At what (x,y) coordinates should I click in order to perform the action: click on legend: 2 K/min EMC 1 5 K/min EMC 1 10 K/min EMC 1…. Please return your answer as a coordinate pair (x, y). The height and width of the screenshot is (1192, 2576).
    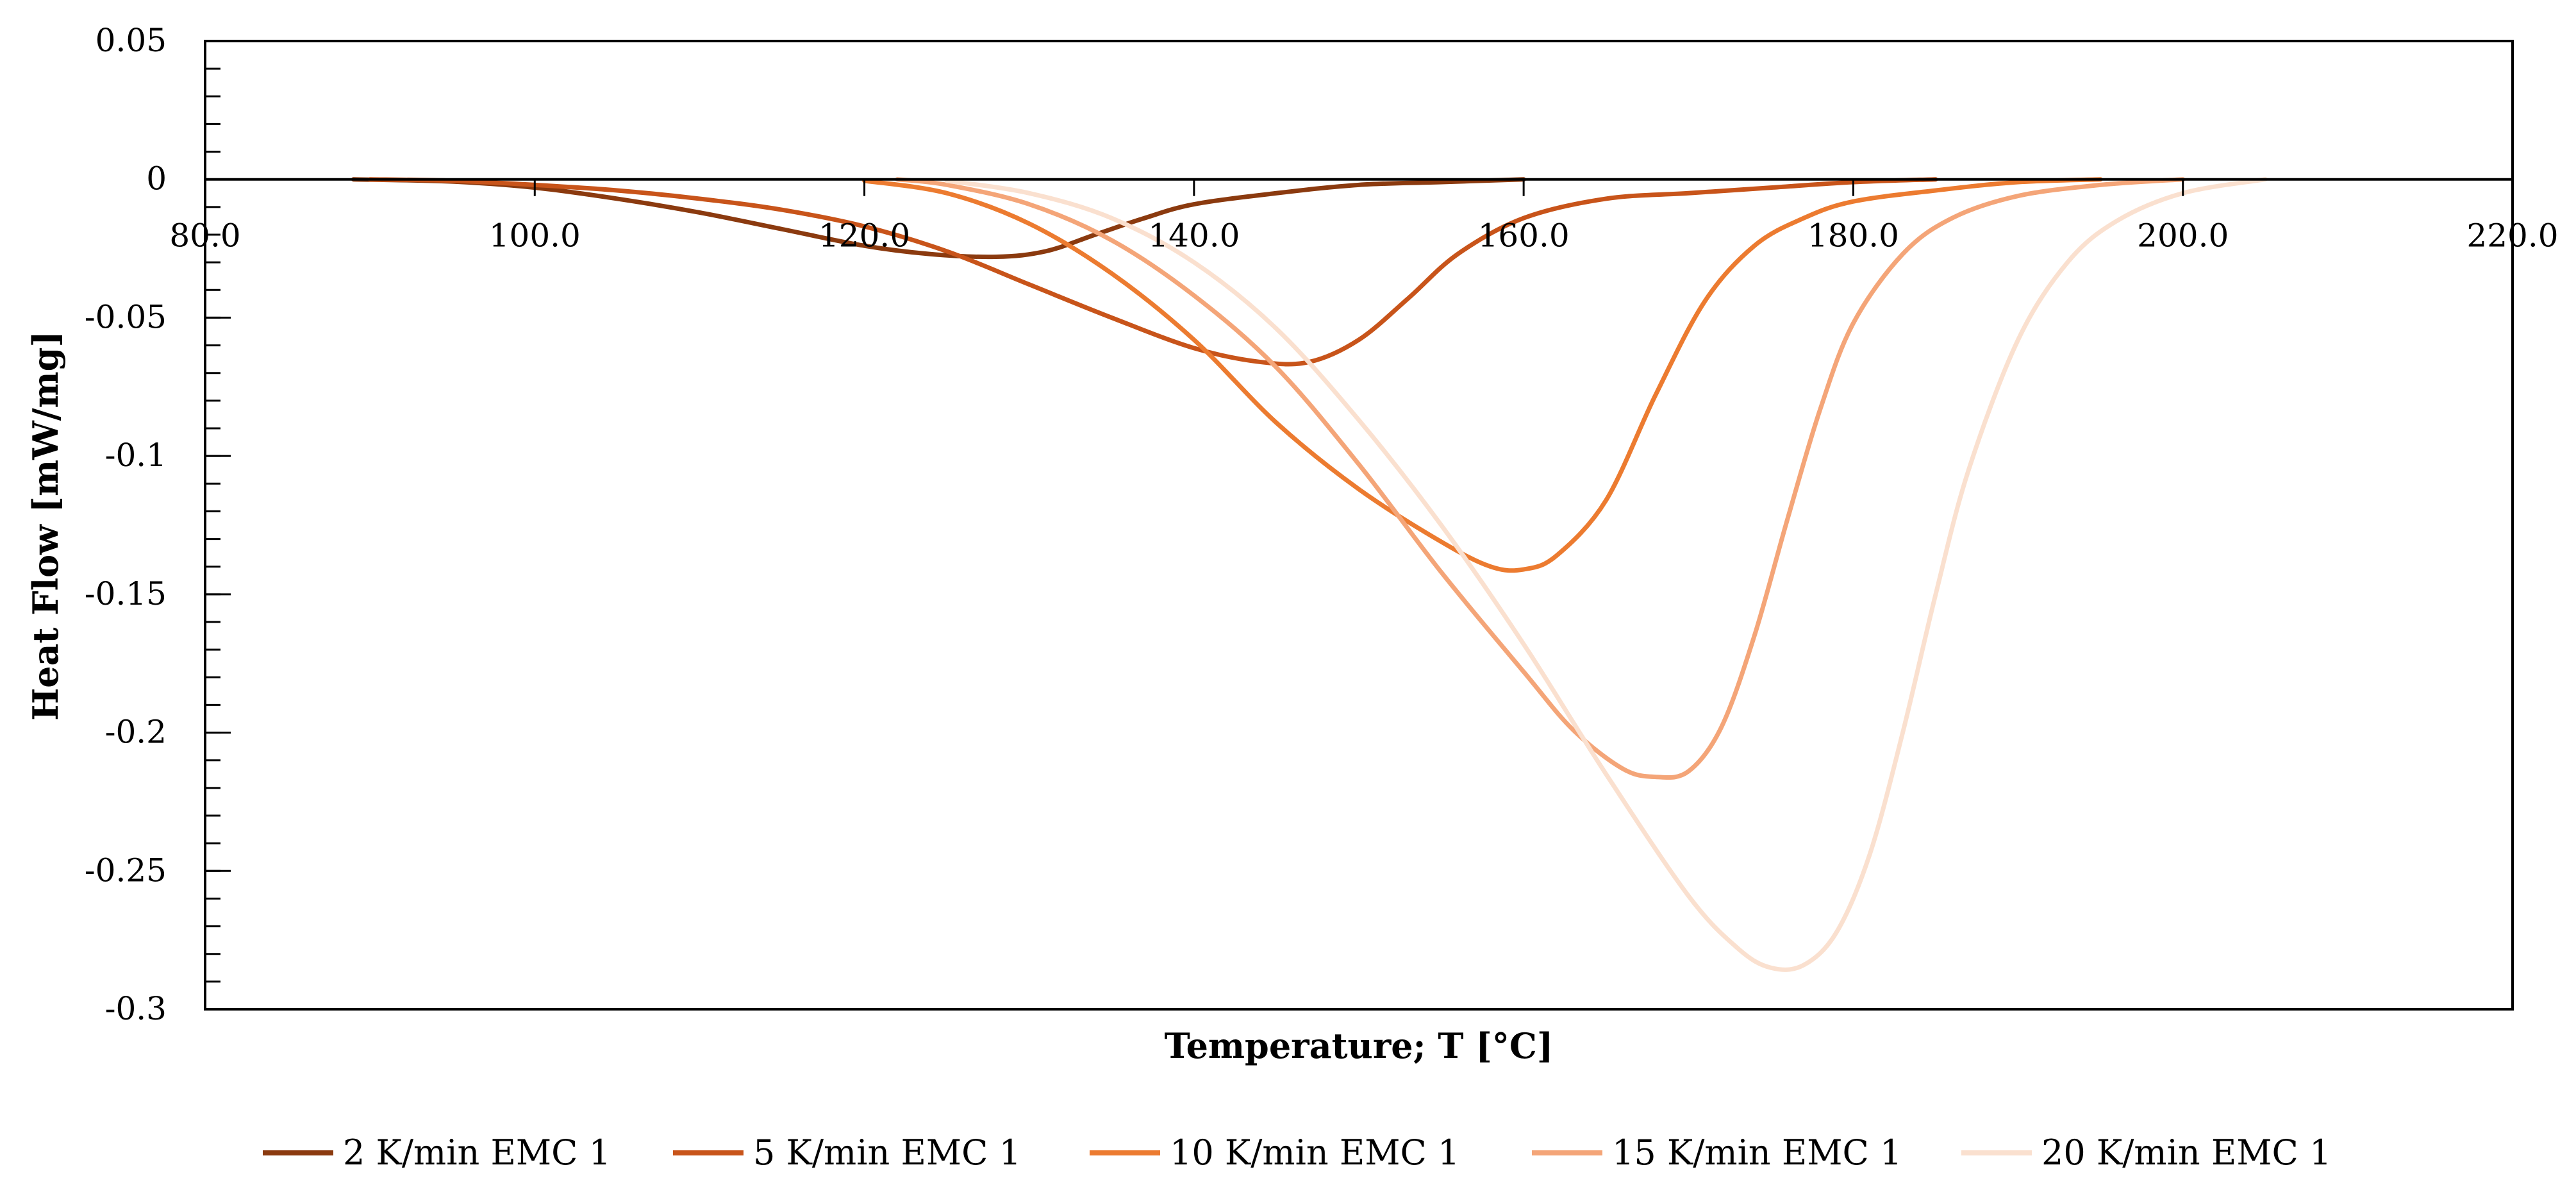
    Looking at the image, I should click on (1297, 1152).